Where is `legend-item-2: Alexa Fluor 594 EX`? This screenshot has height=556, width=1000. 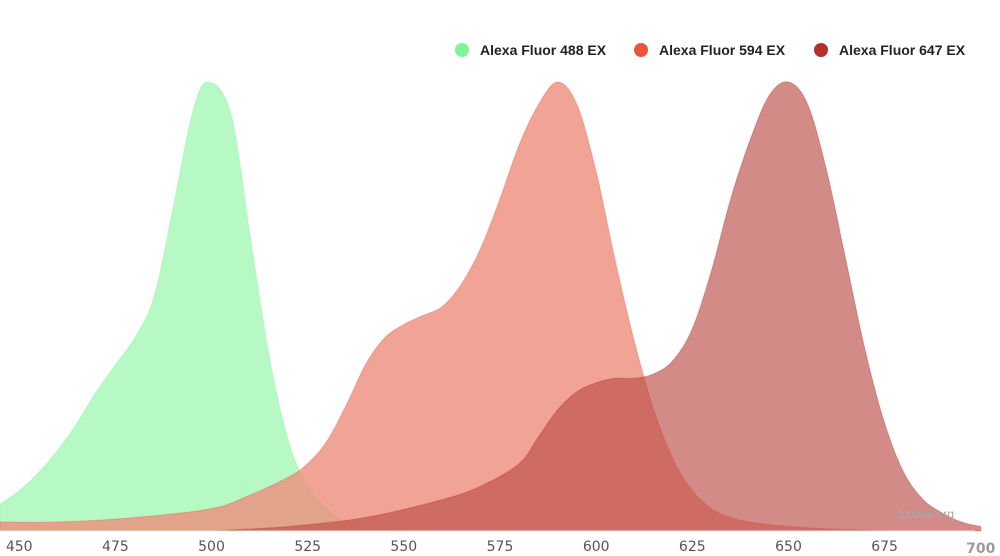 legend-item-2: Alexa Fluor 594 EX is located at coordinates (710, 50).